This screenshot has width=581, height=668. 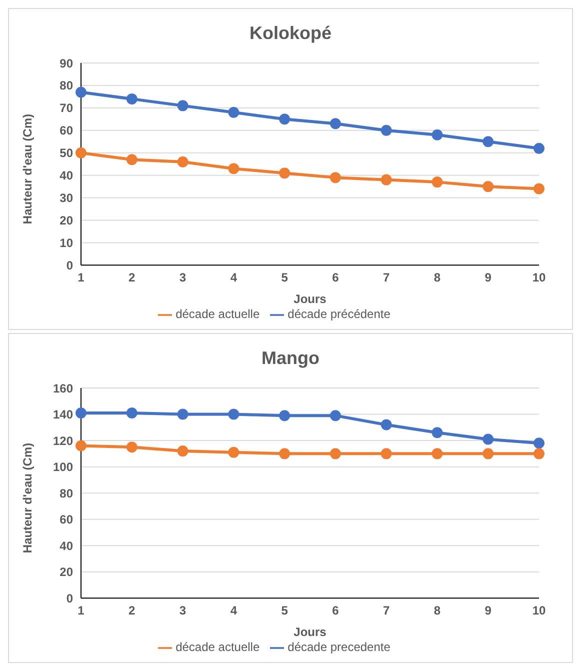 I want to click on y-tick-label: 10, so click(x=67, y=243).